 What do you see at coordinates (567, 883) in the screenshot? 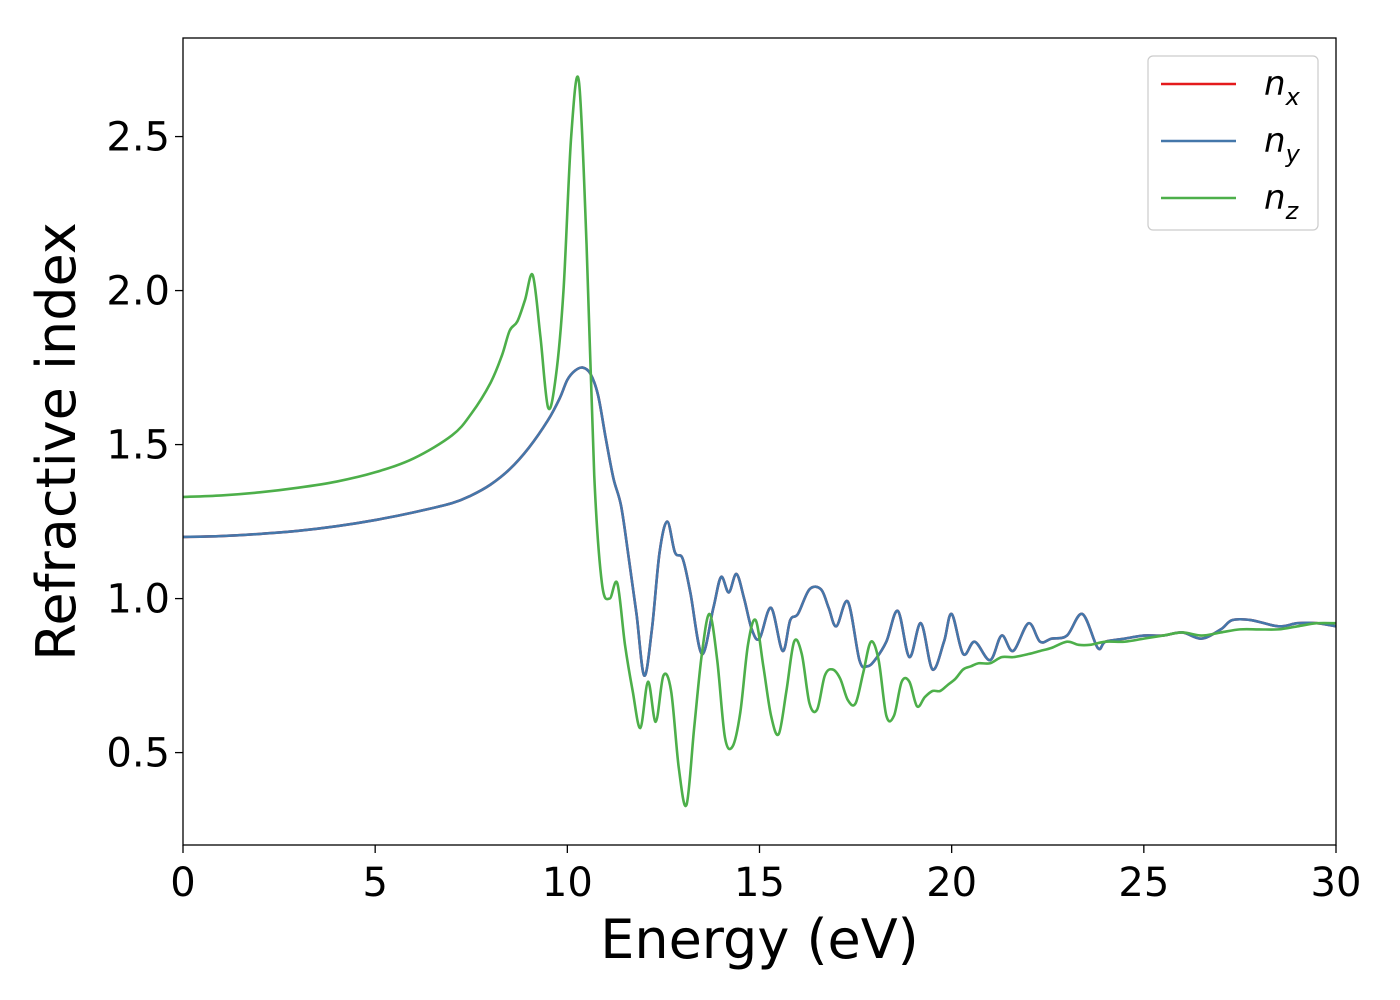
I see `x-tick-label: 10` at bounding box center [567, 883].